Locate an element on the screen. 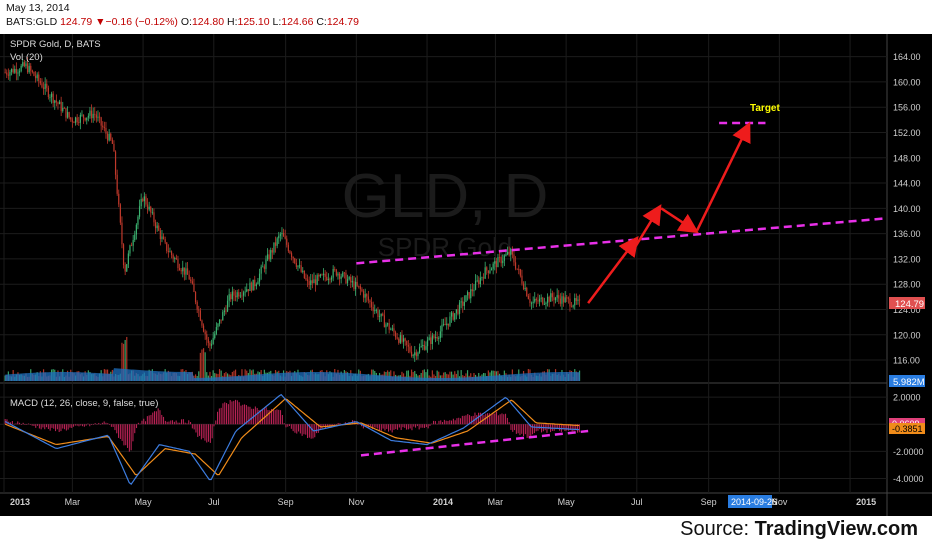 Image resolution: width=932 pixels, height=550 pixels. source-prefix: Source: is located at coordinates (717, 529).